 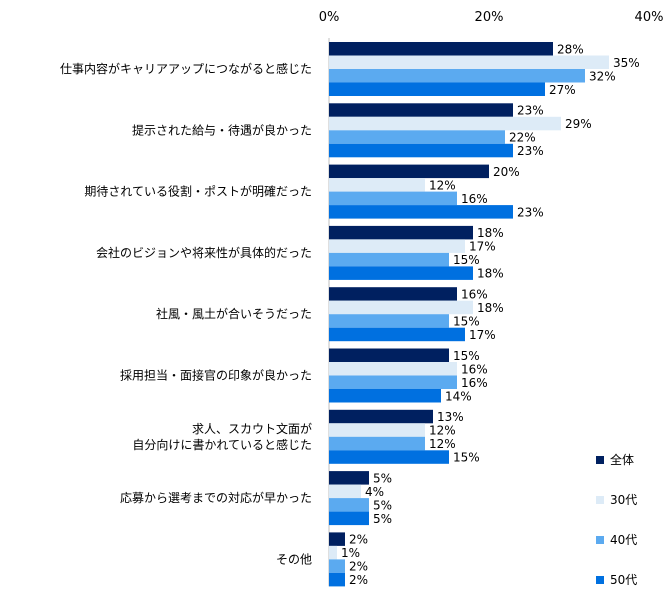 I want to click on category-label: 会社のビジョンや将来性が具体的だった, so click(x=204, y=252).